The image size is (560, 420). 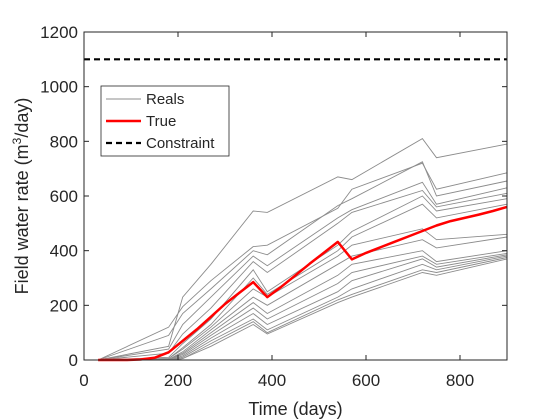 What do you see at coordinates (17, 140) in the screenshot?
I see `y-axis-title-superscript: 3` at bounding box center [17, 140].